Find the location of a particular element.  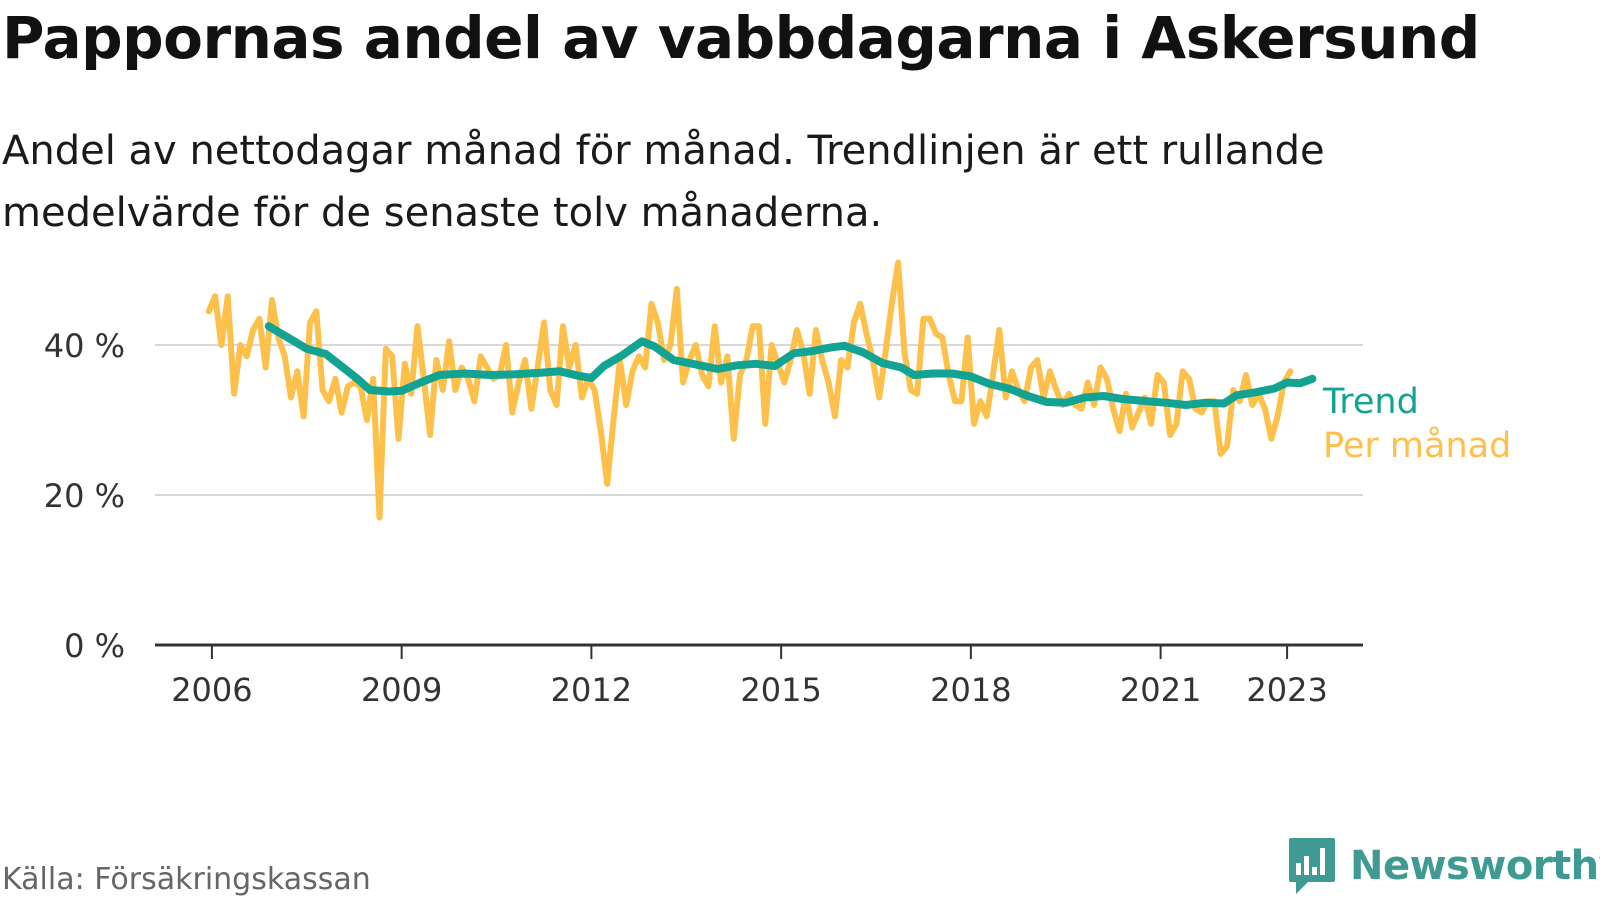

y-tick-label: 40 % is located at coordinates (84, 346).